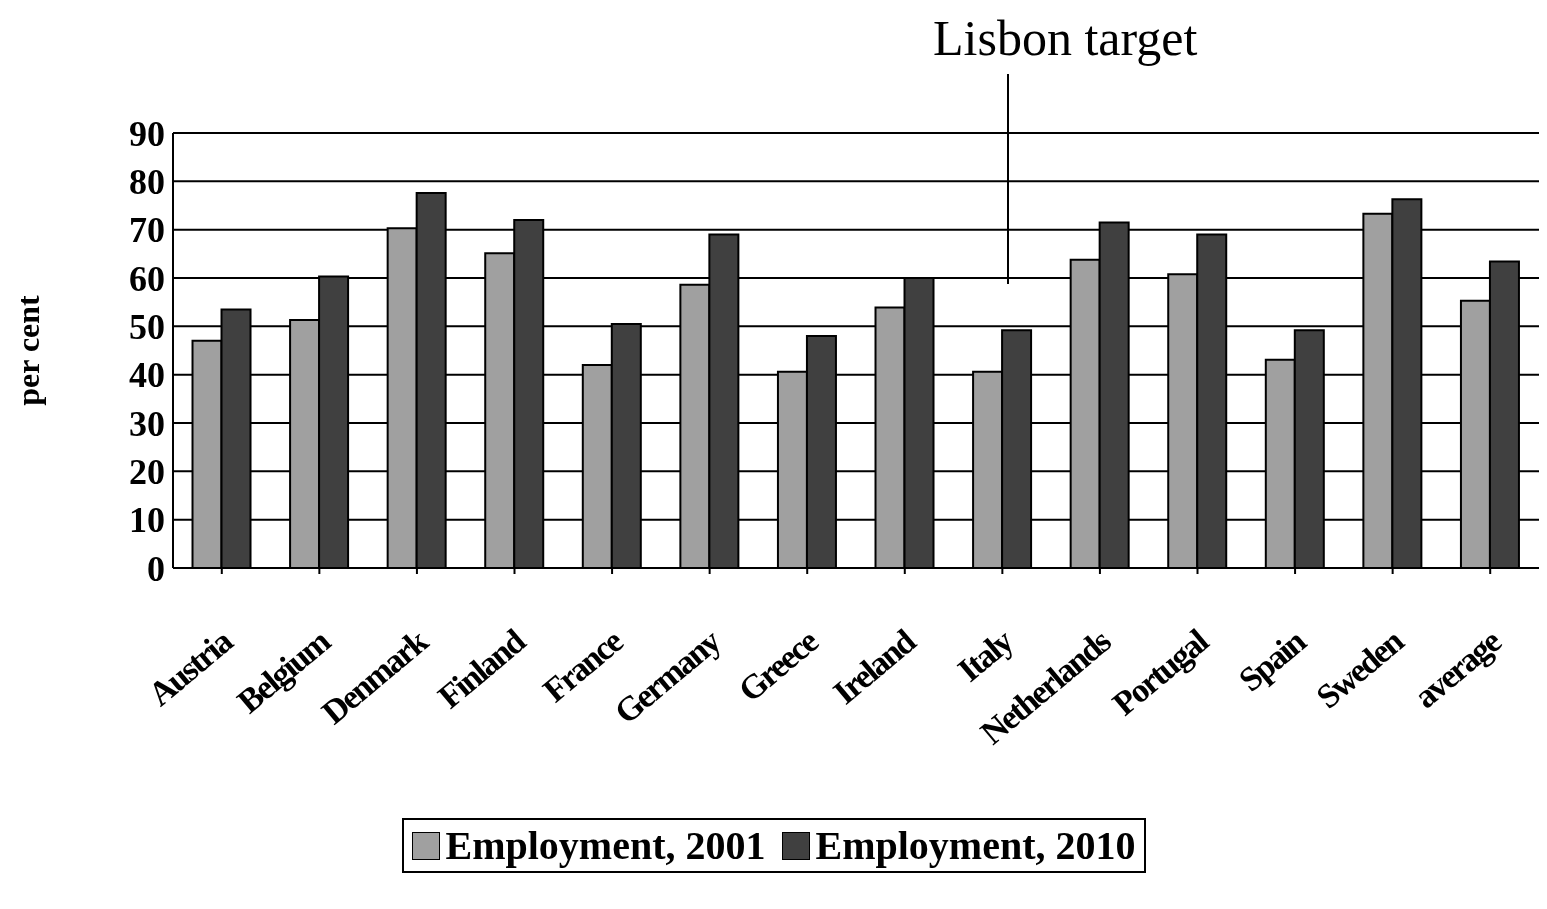 The image size is (1547, 909). I want to click on y-tick-label: 40, so click(147, 375).